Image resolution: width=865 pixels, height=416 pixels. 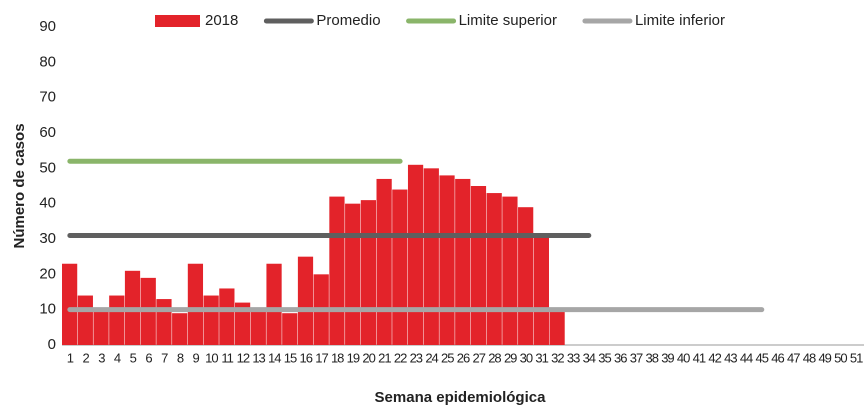 I want to click on x-tick-label: 15, so click(x=290, y=357).